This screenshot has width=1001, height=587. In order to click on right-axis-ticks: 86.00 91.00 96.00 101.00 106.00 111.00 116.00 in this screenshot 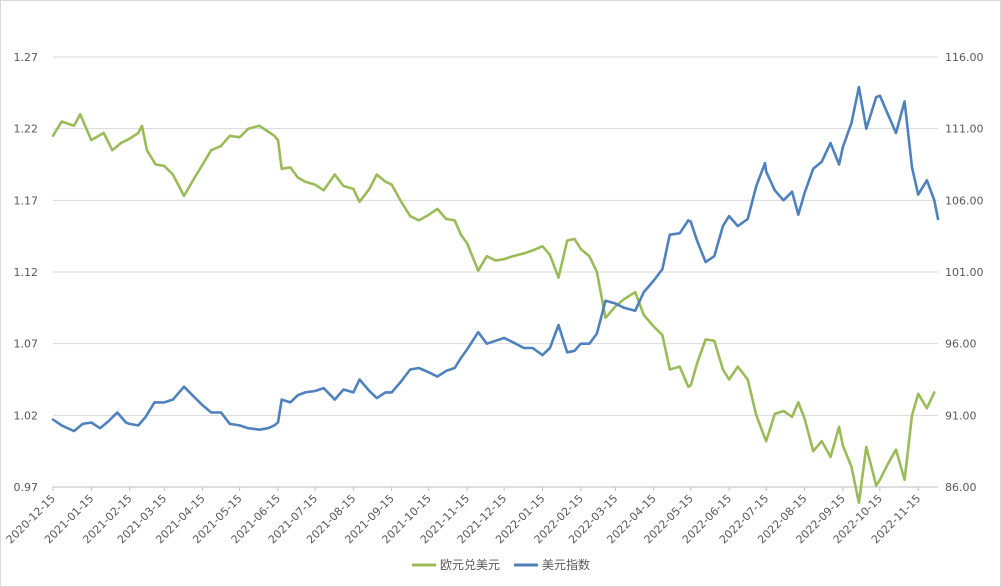, I will do `click(964, 272)`.